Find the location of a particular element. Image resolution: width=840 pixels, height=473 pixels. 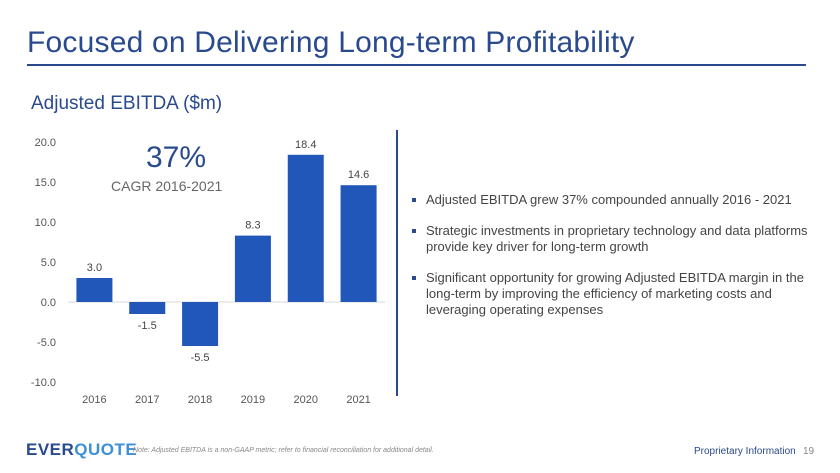

y-tick-label: 5.0 is located at coordinates (48, 263).